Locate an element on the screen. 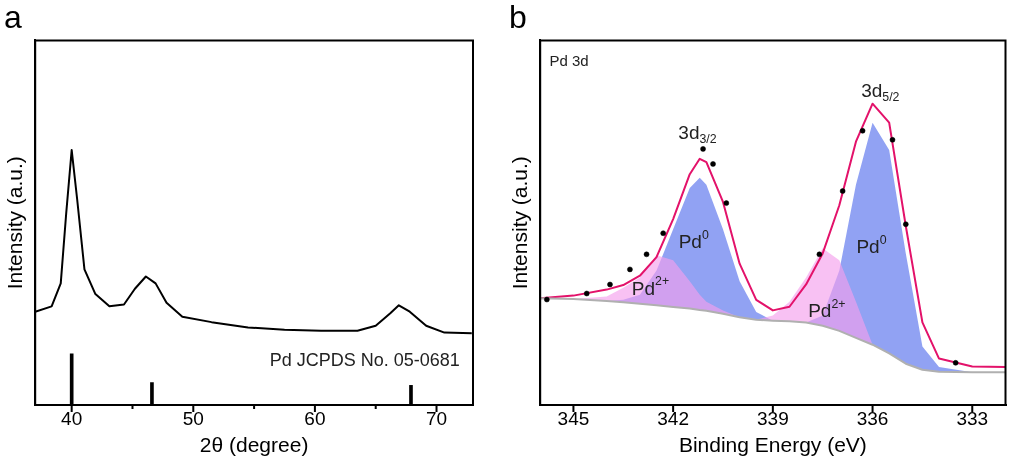  chart-title: a is located at coordinates (13, 18).